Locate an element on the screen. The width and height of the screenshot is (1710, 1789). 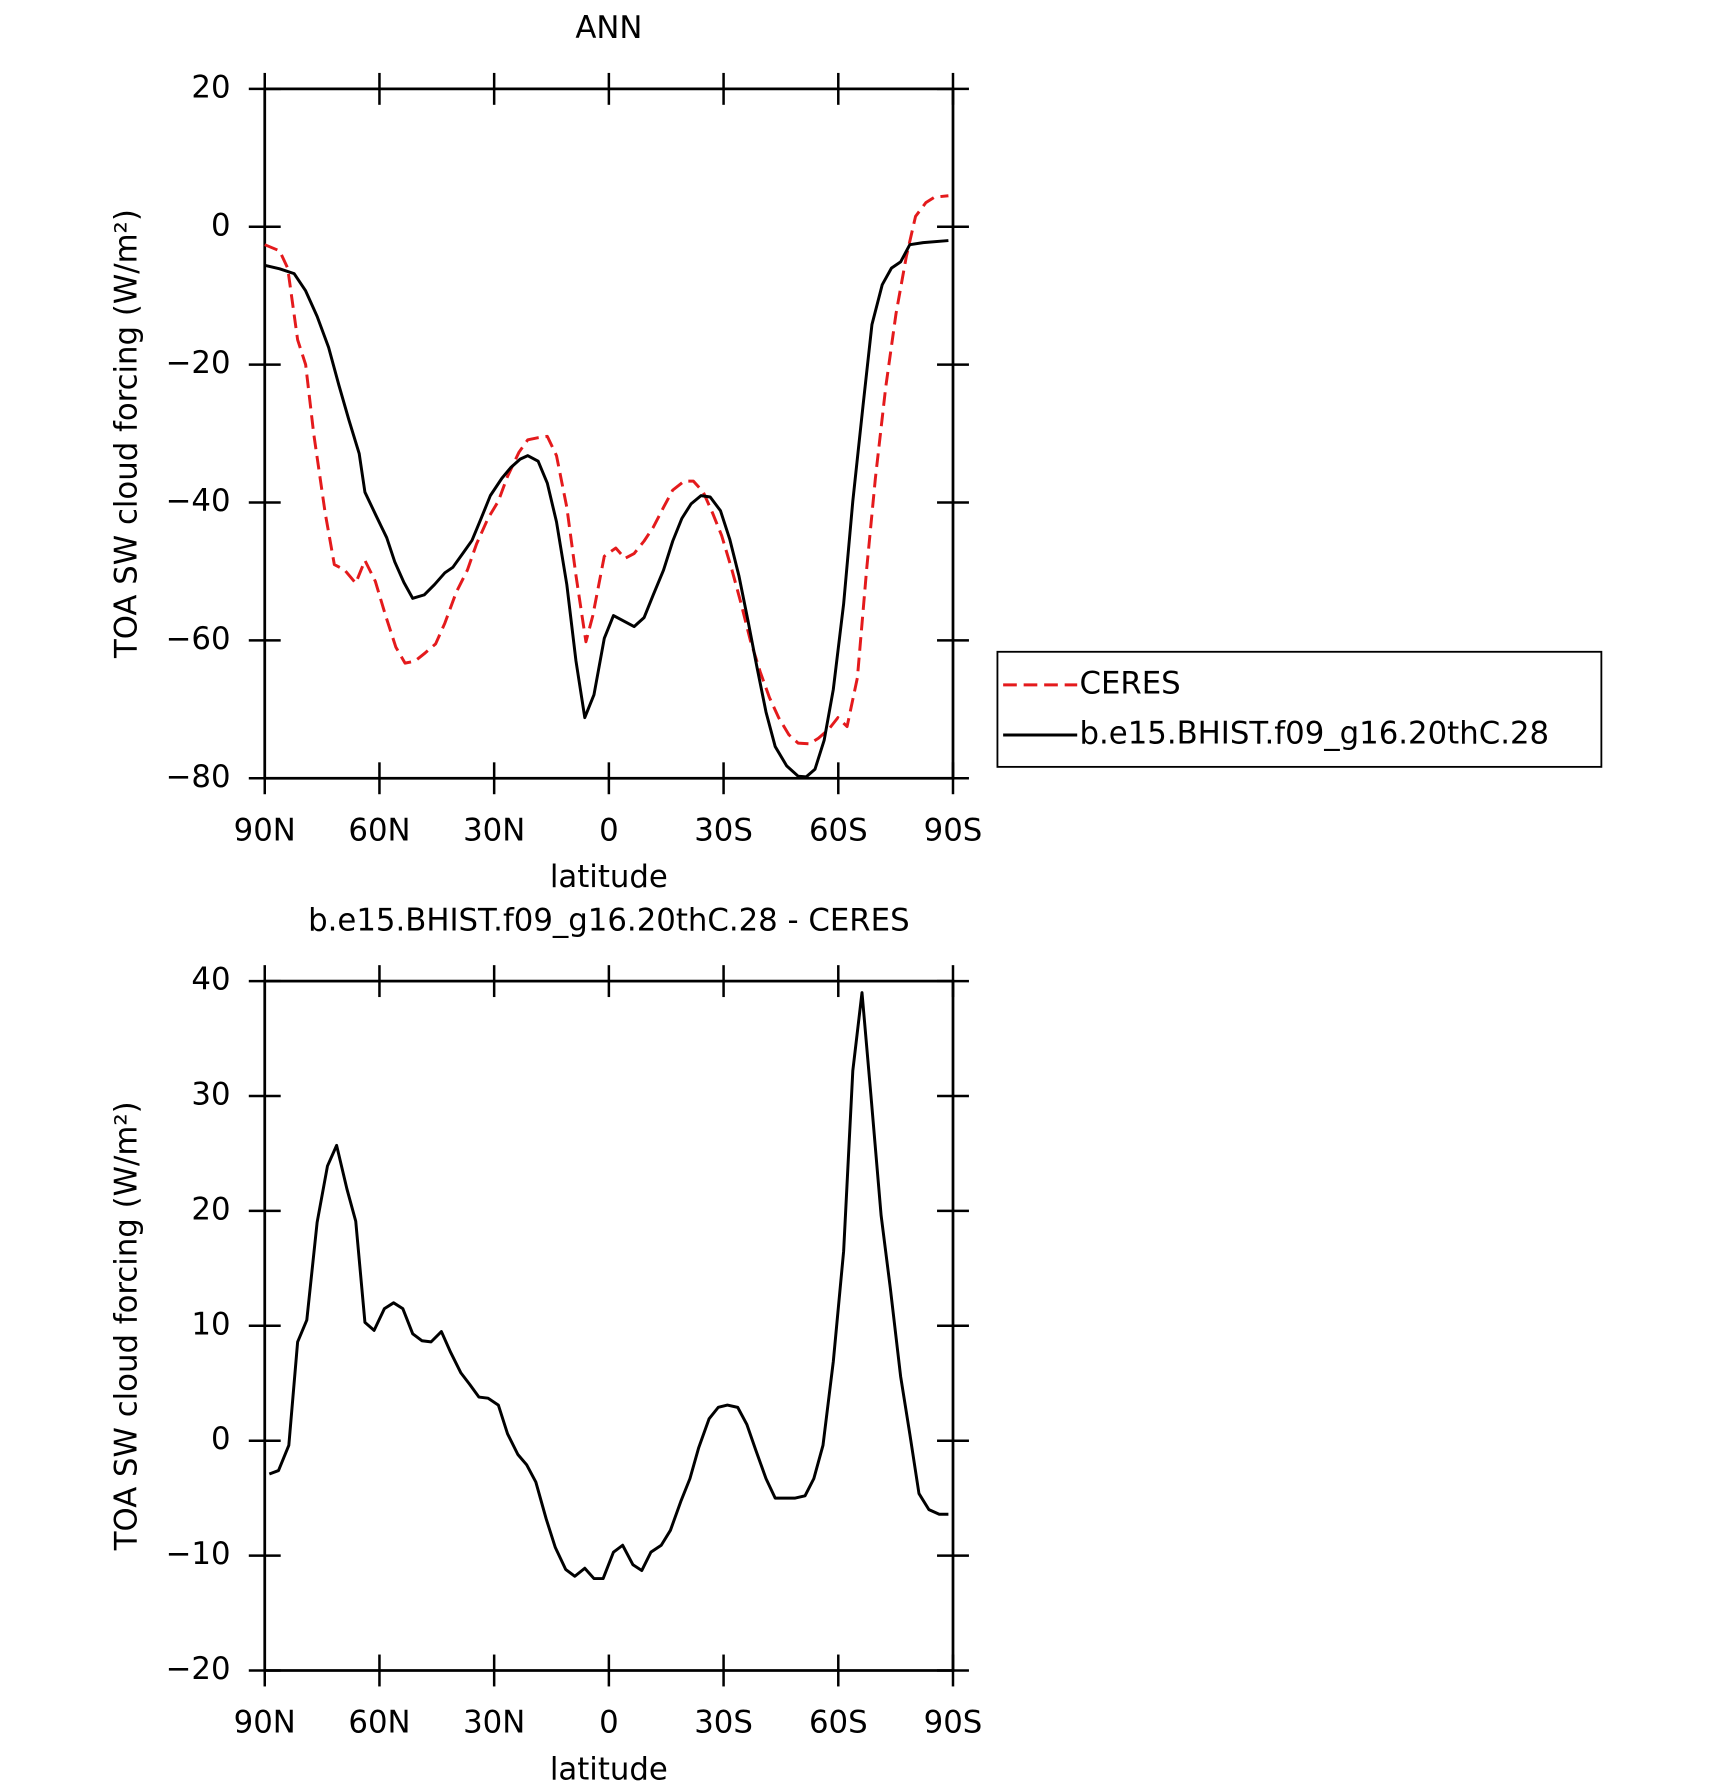
y-tick-label: −40 is located at coordinates (198, 501).